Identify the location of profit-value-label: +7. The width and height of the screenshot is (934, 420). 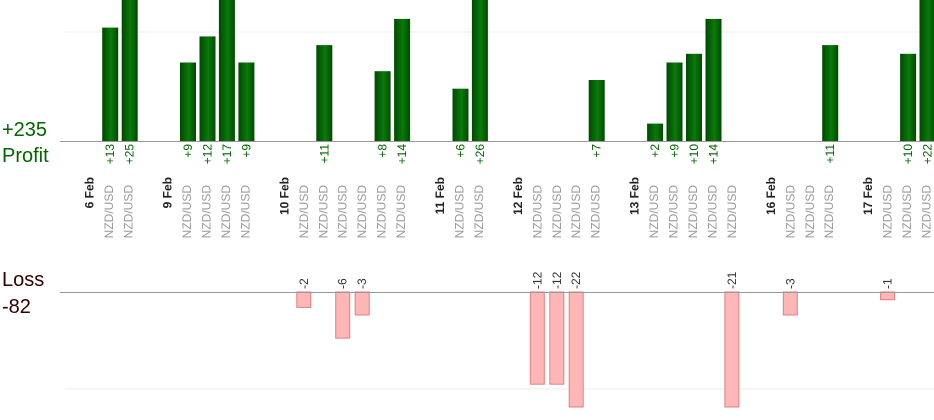
(597, 151).